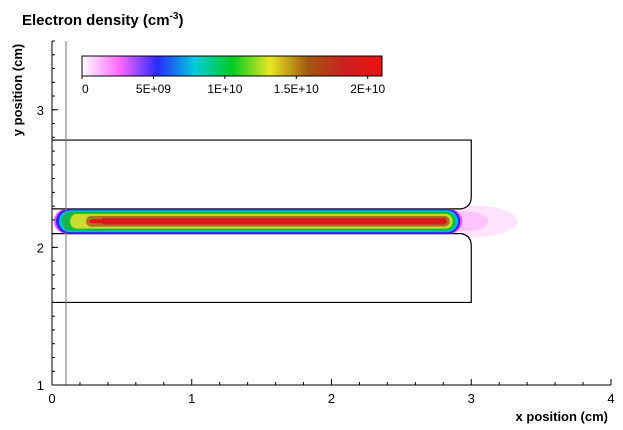 The width and height of the screenshot is (623, 430). Describe the element at coordinates (224, 89) in the screenshot. I see `colorbar-tick-label: 1E+10` at that location.